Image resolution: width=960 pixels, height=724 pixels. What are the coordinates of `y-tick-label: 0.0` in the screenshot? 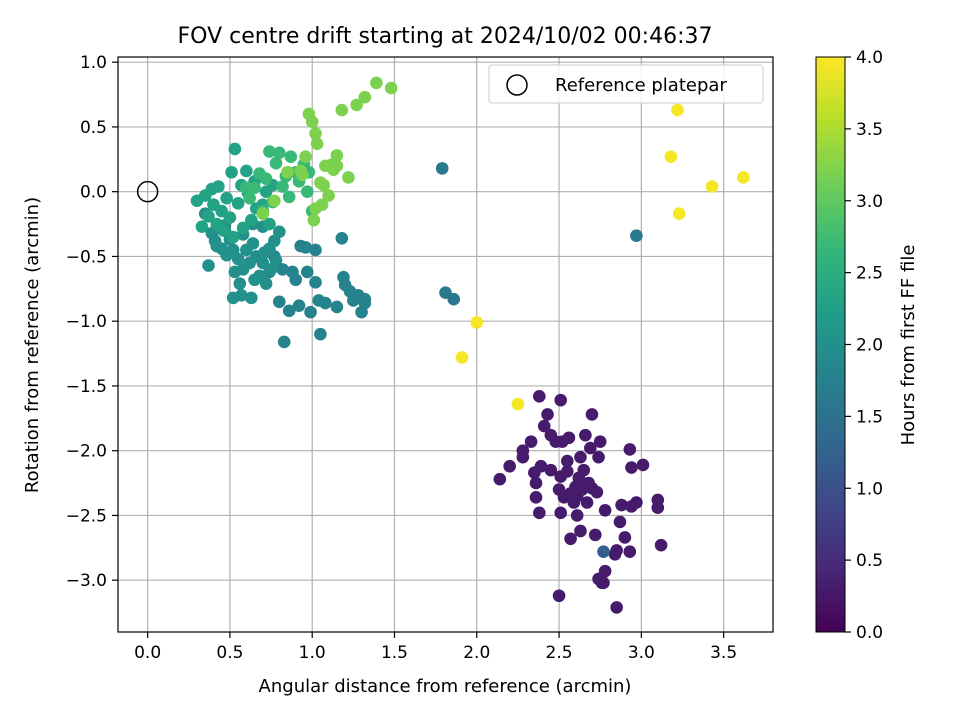 It's located at (93, 193).